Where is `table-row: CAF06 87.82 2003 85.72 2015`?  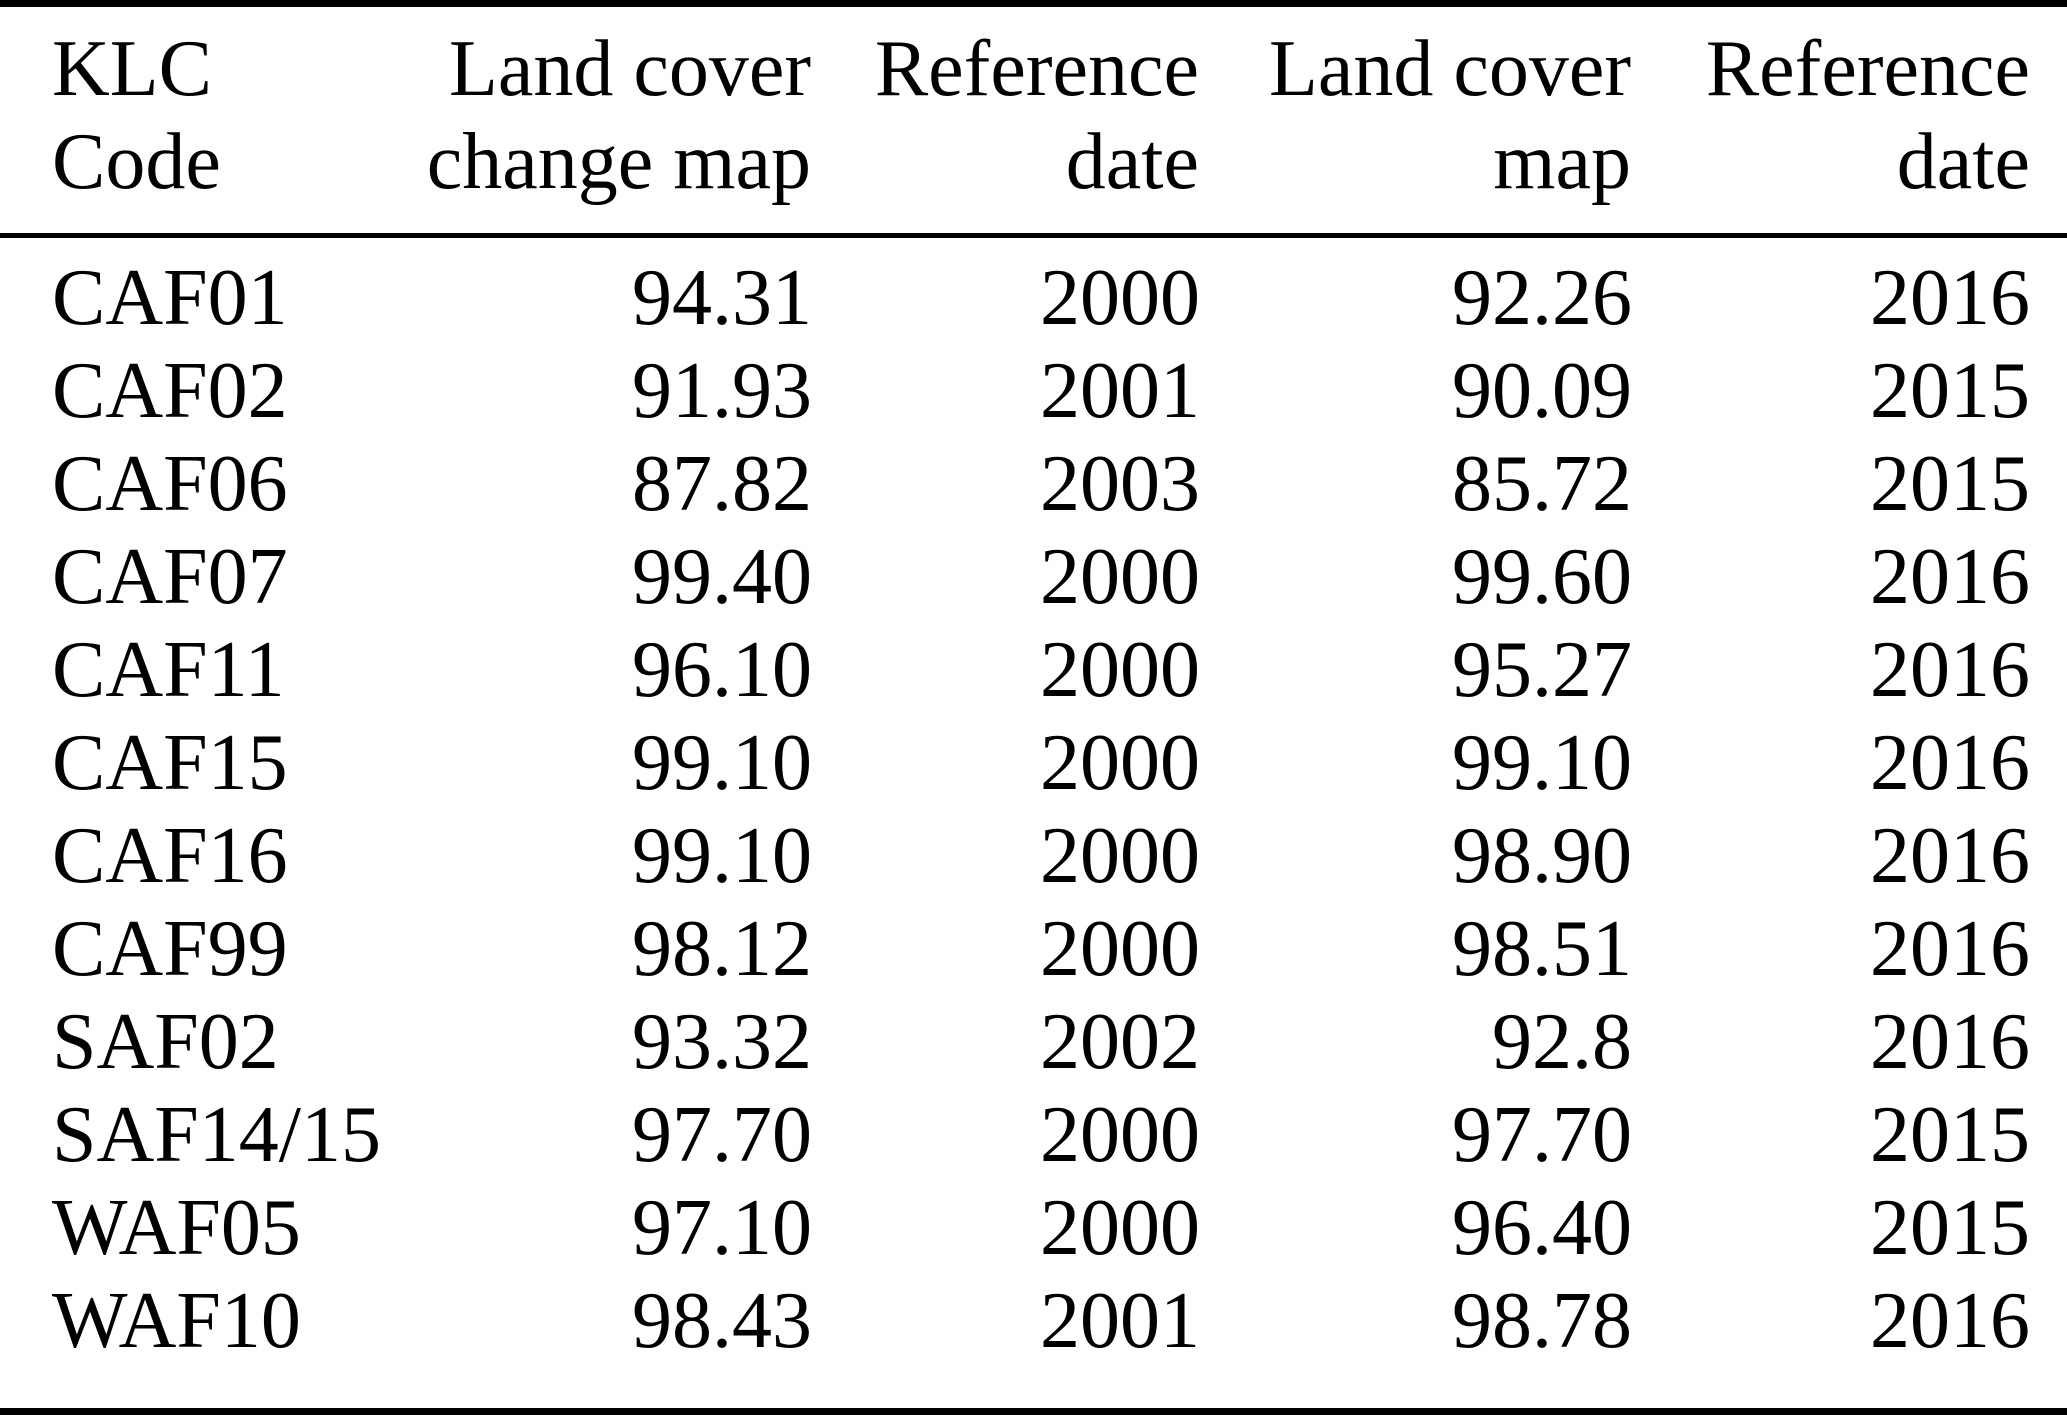 table-row: CAF06 87.82 2003 85.72 2015 is located at coordinates (1033, 484).